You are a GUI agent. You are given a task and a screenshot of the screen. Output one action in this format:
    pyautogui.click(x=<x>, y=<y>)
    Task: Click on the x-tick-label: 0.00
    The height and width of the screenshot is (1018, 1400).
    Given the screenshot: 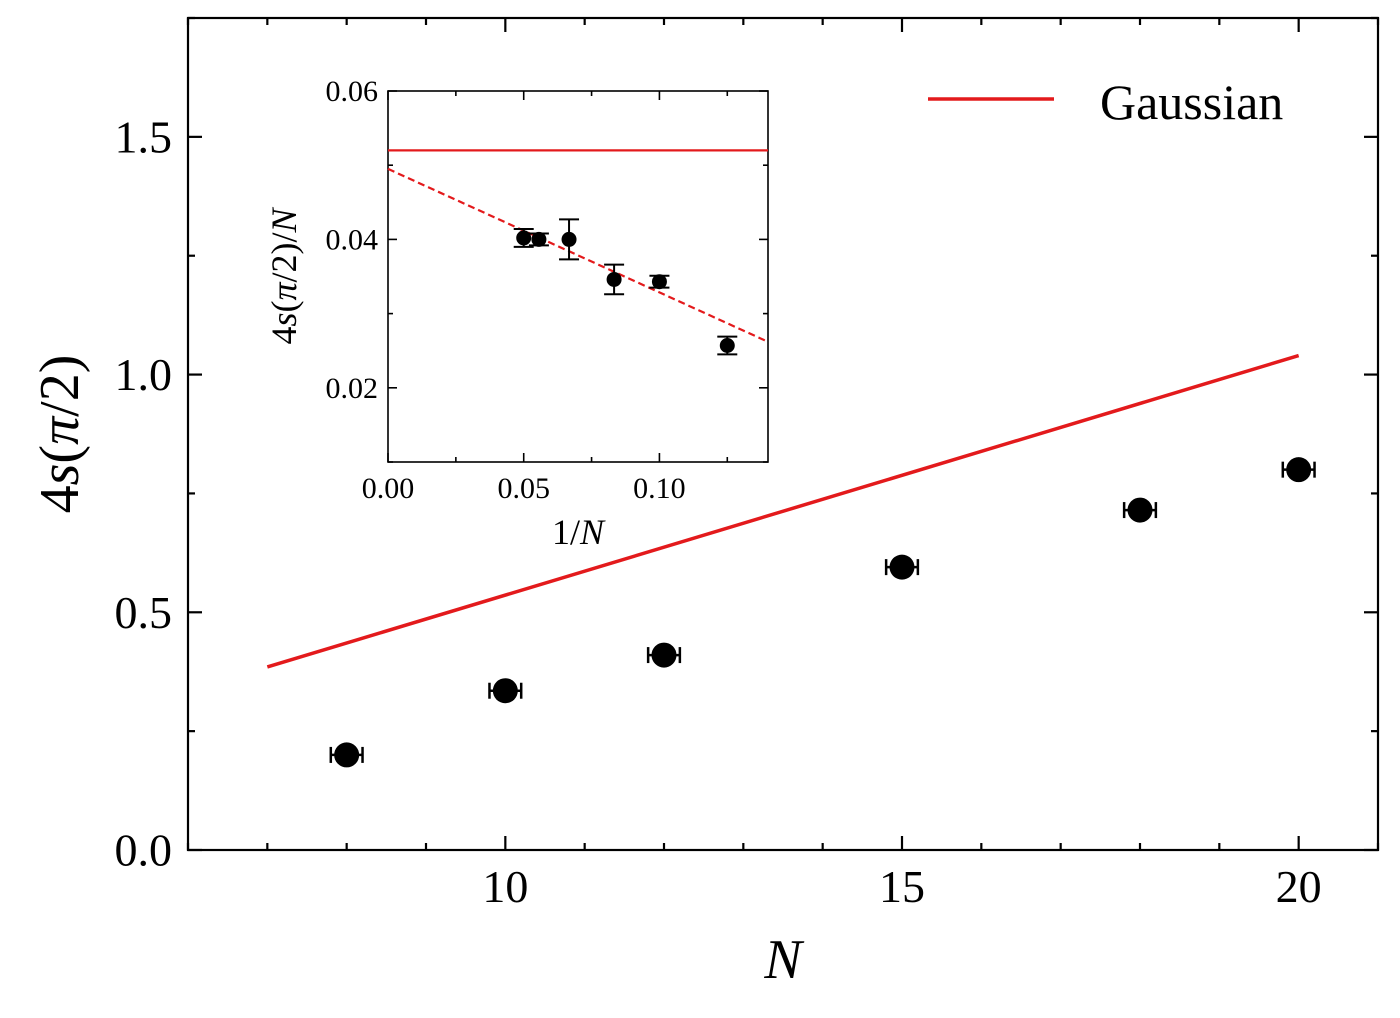 What is the action you would take?
    pyautogui.click(x=388, y=488)
    